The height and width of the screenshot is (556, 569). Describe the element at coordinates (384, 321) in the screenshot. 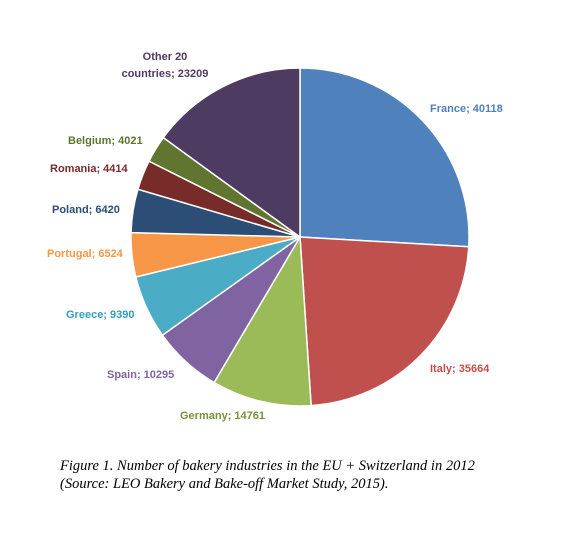

I see `pie-slice-italy` at that location.